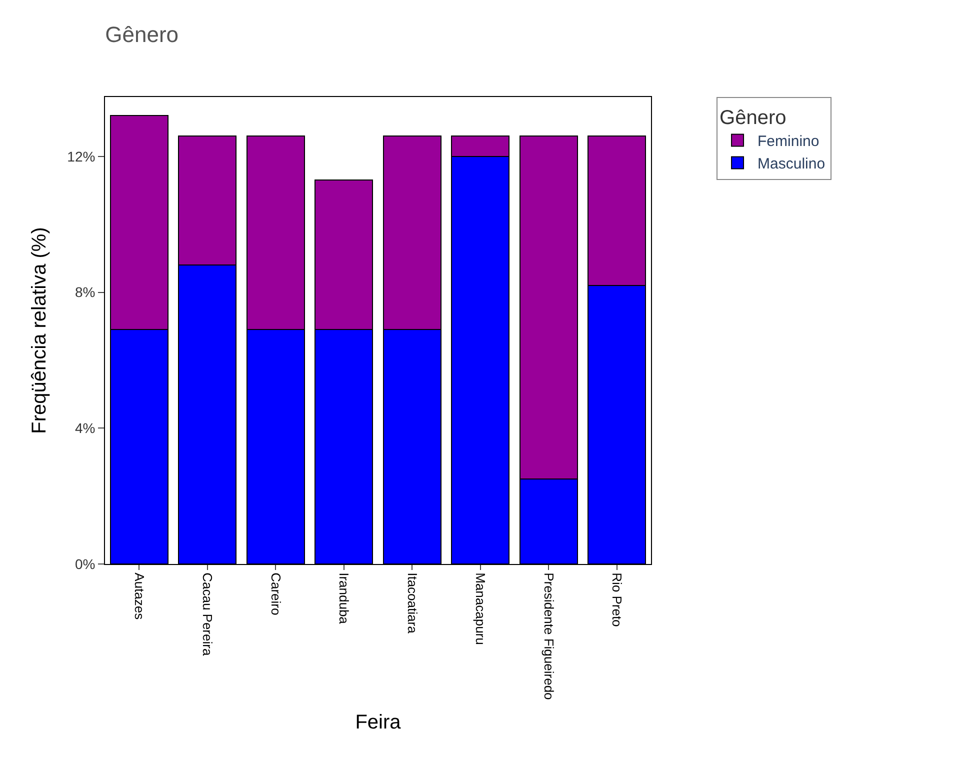  What do you see at coordinates (85, 428) in the screenshot?
I see `y-tick-label: 4%` at bounding box center [85, 428].